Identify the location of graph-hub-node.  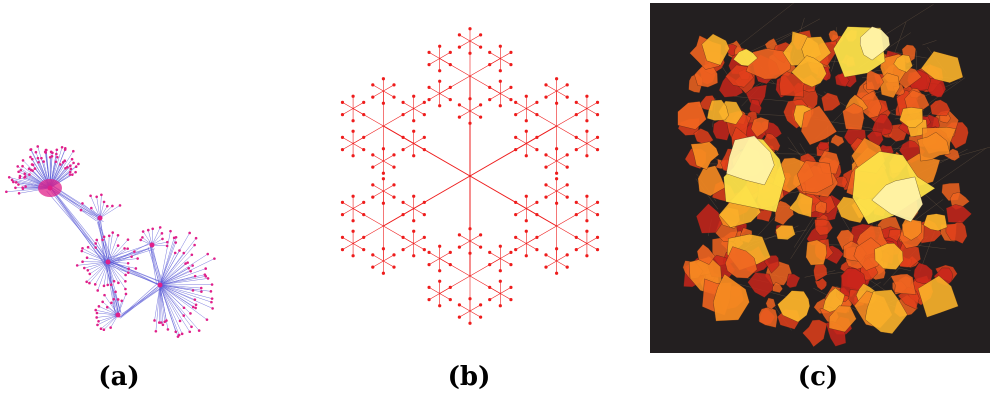
(160, 285).